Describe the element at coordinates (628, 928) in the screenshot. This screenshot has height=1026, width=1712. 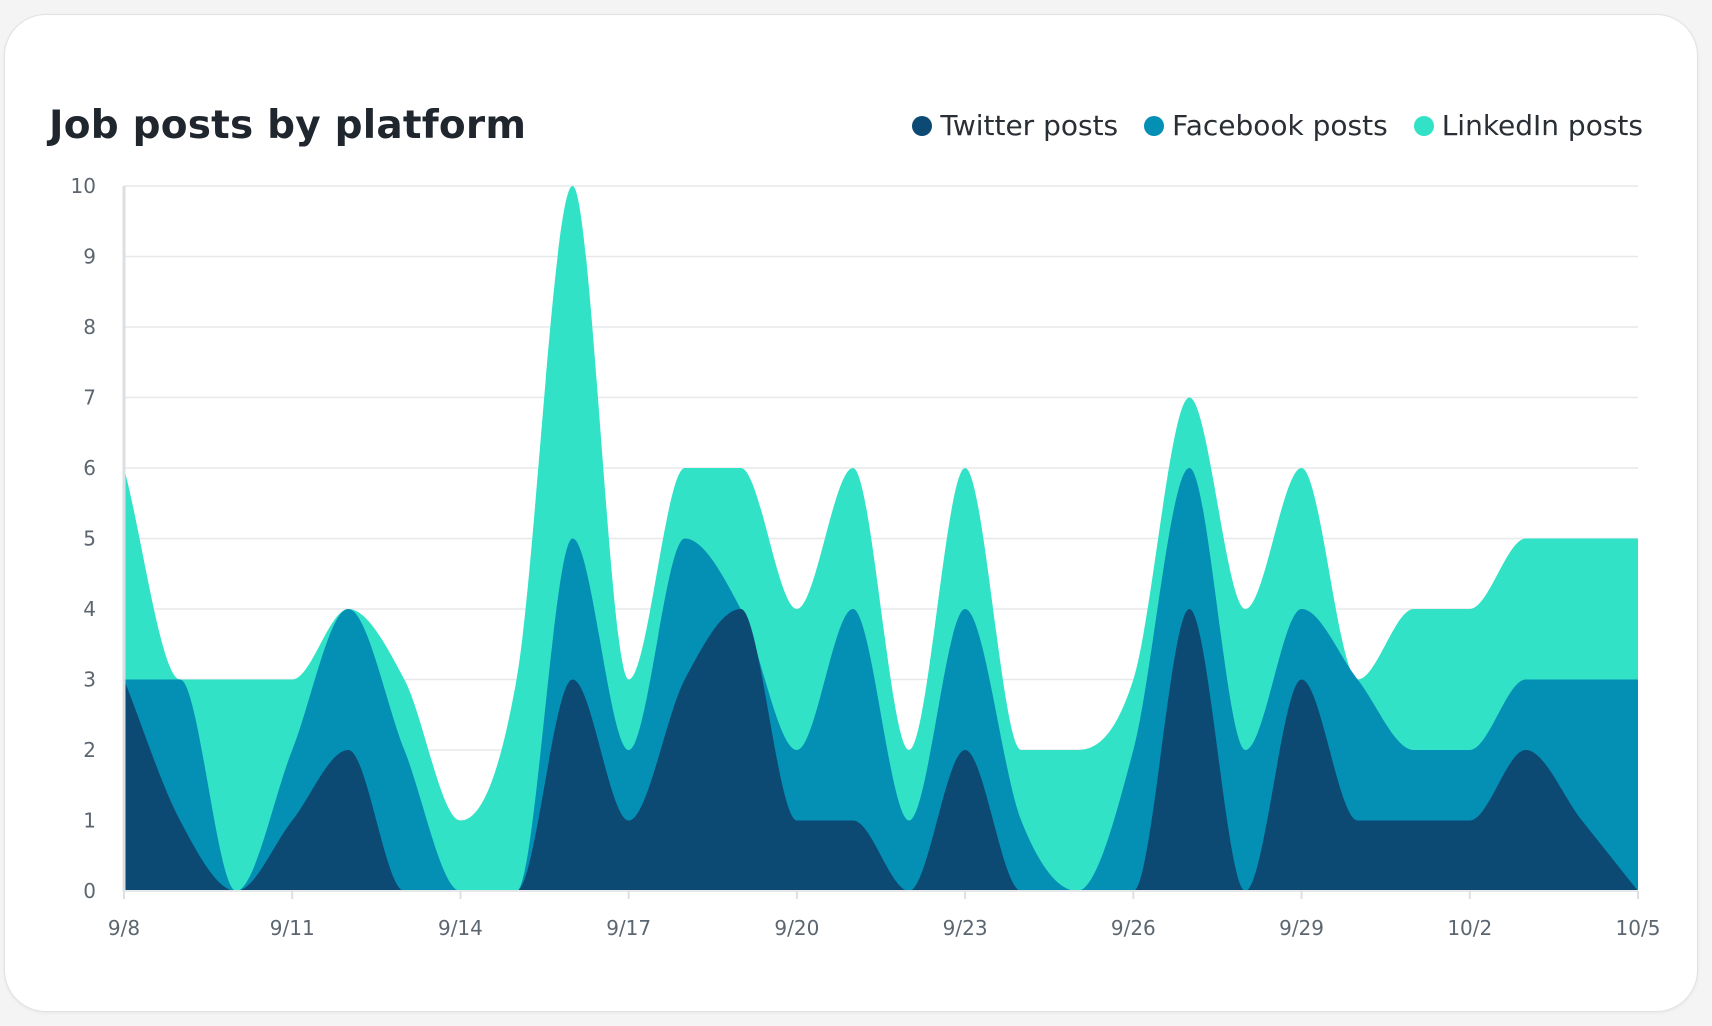
I see `x-tick-label-9-17: 9/17` at that location.